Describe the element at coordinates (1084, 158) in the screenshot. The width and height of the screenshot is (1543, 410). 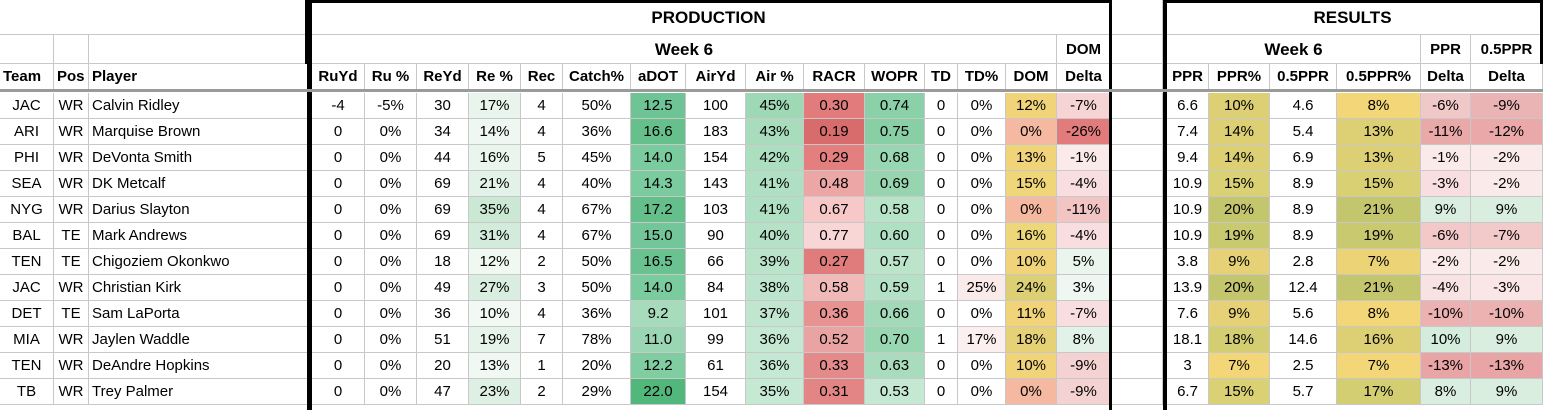
I see `cell-dom-delta: -1%` at that location.